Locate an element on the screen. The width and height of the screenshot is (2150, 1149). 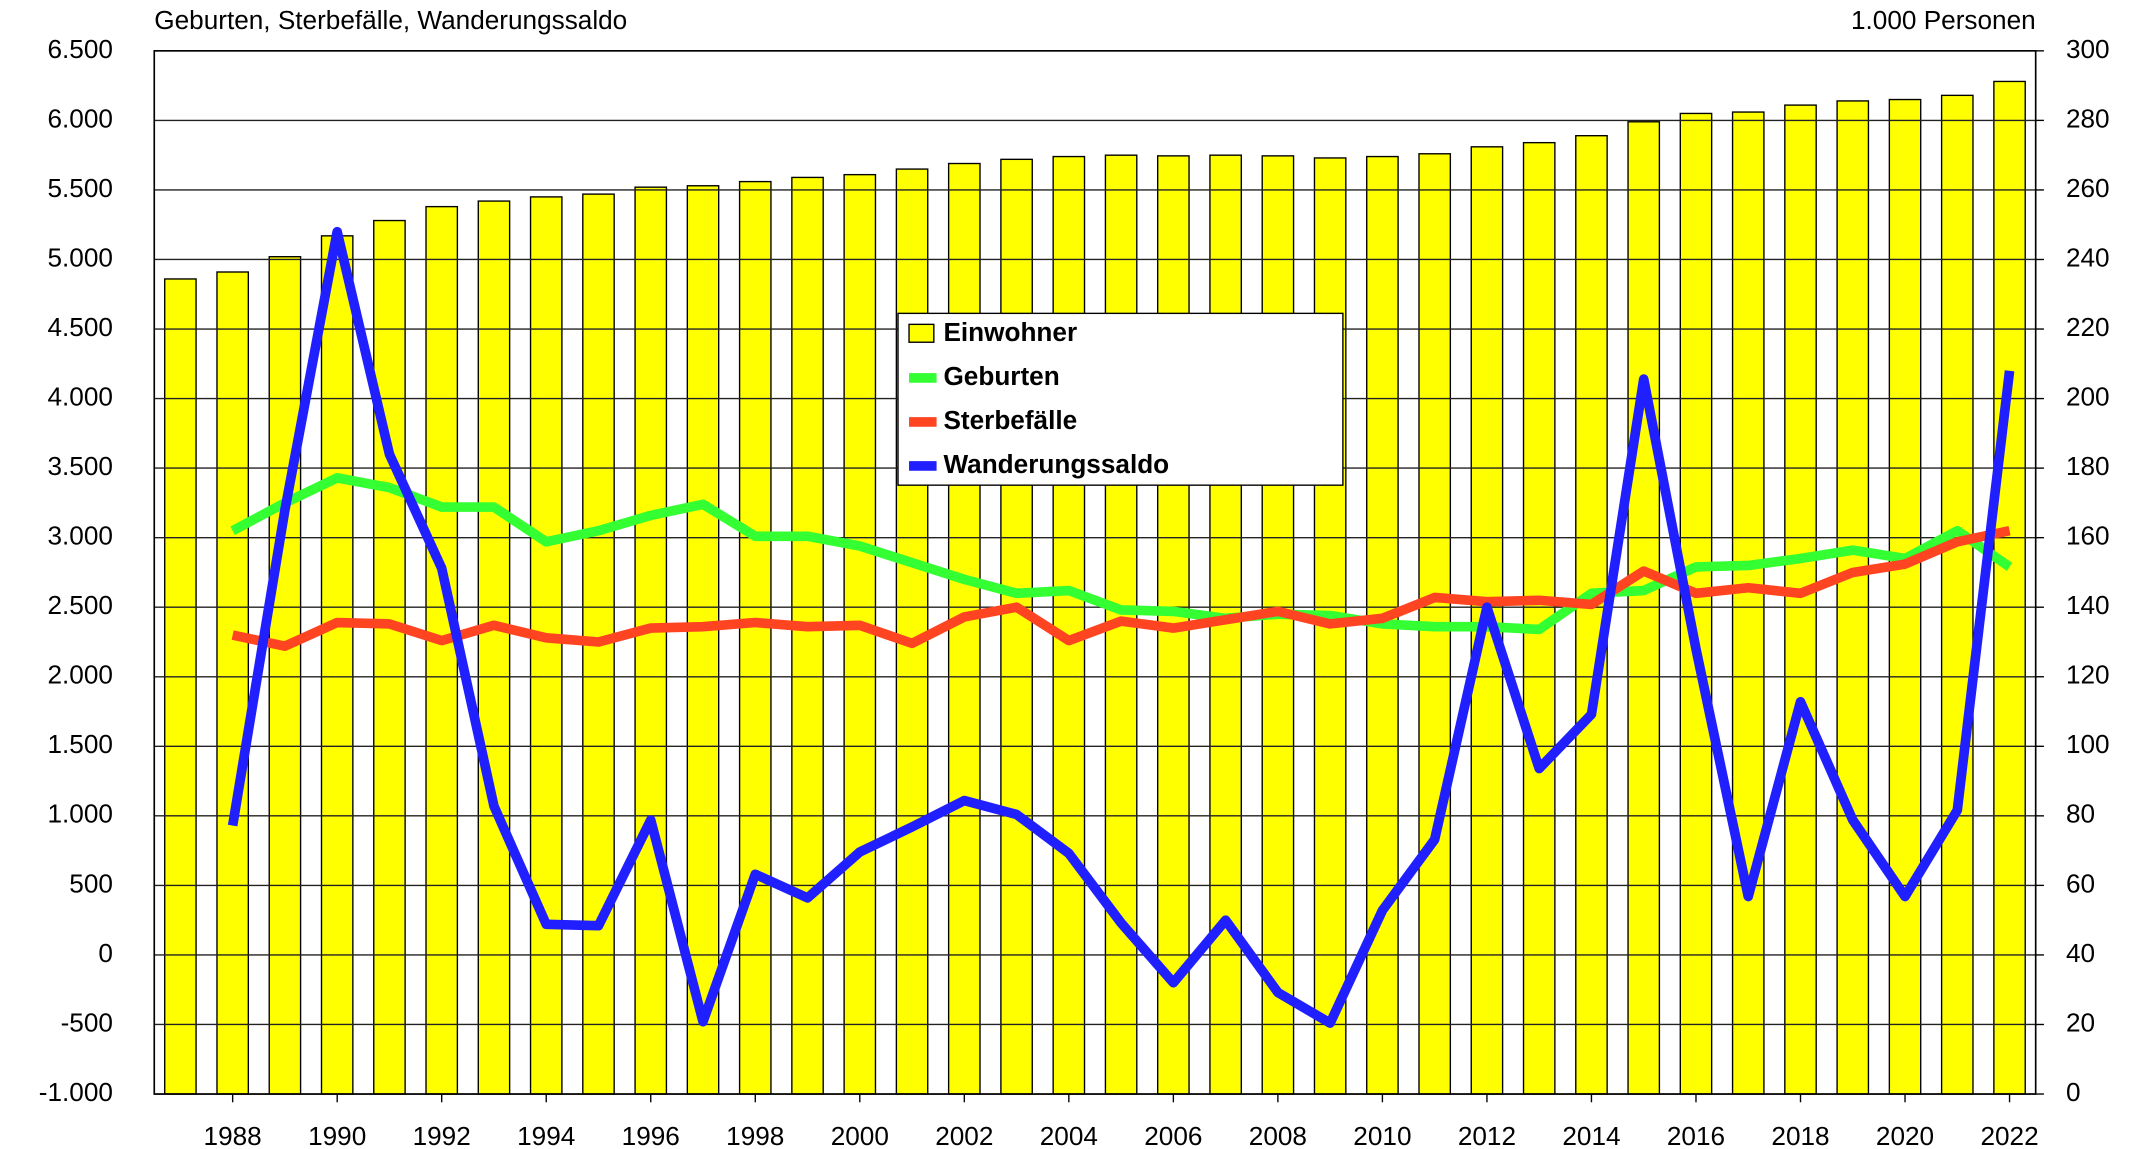
y-tick-label: 5.500 is located at coordinates (79, 188).